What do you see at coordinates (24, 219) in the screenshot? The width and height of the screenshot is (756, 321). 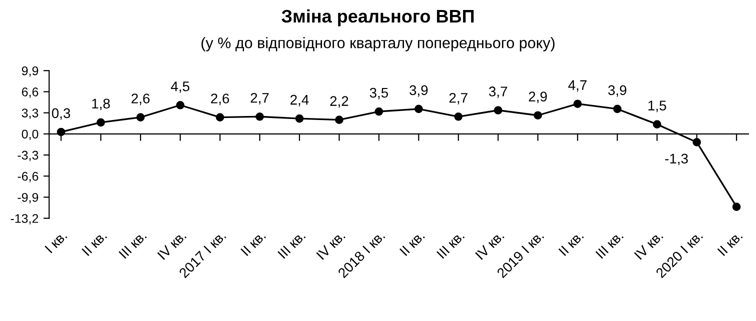 I see `y-tick-label: -13,2` at bounding box center [24, 219].